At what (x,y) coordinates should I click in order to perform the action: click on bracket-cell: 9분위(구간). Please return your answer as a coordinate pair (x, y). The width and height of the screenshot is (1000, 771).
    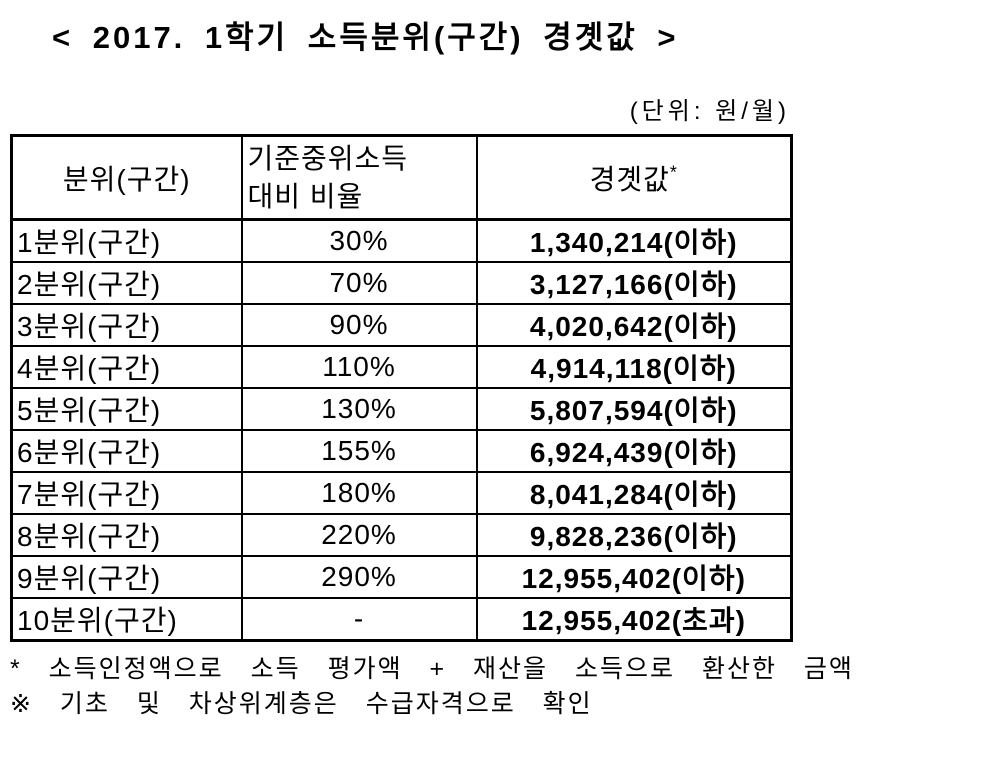
    Looking at the image, I should click on (126, 577).